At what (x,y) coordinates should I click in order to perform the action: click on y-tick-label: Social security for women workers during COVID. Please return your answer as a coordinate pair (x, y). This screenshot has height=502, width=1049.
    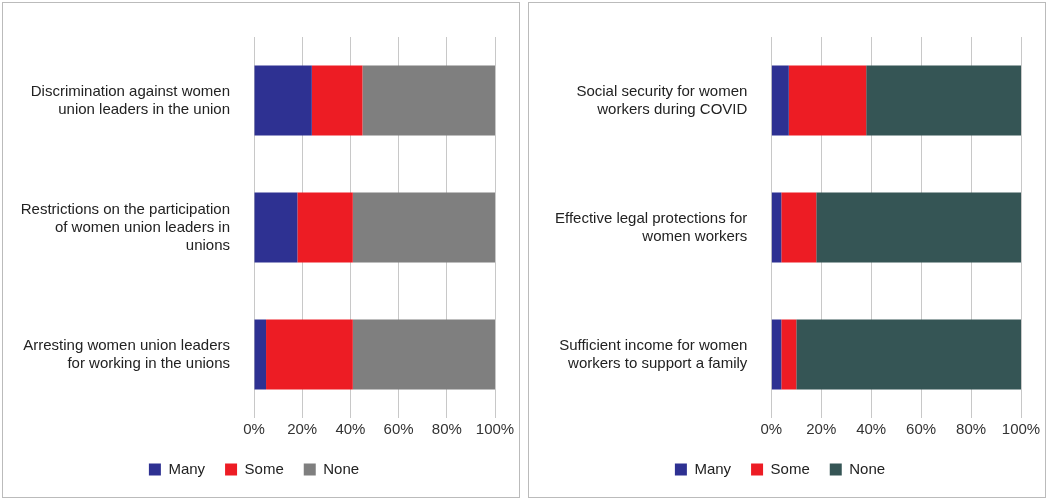
    Looking at the image, I should click on (662, 99).